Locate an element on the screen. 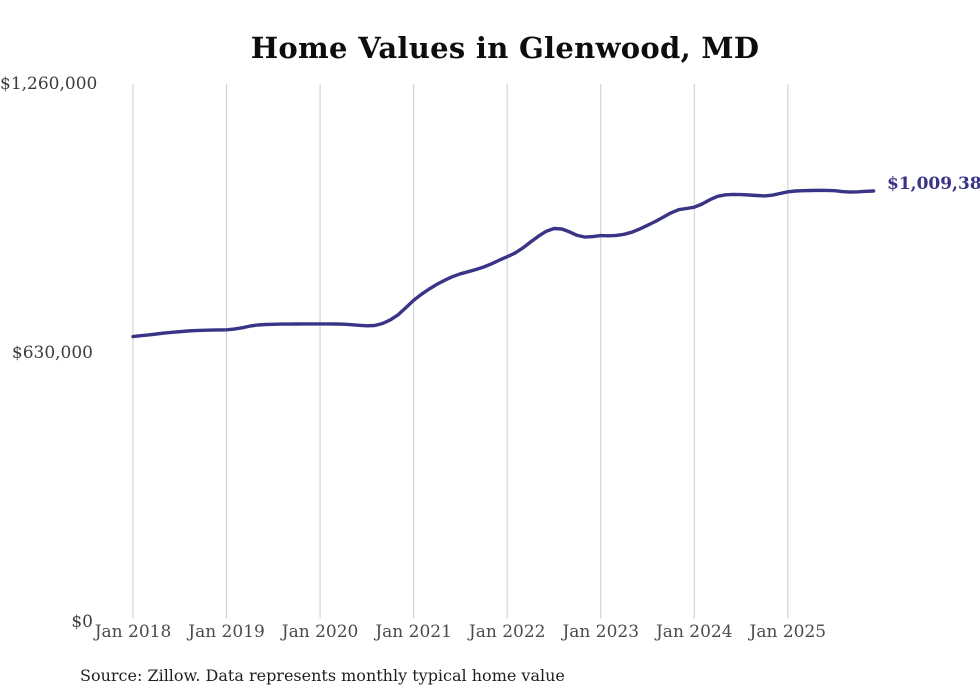 Image resolution: width=980 pixels, height=699 pixels. x-axis-tick-label: Jan 2022 is located at coordinates (507, 632).